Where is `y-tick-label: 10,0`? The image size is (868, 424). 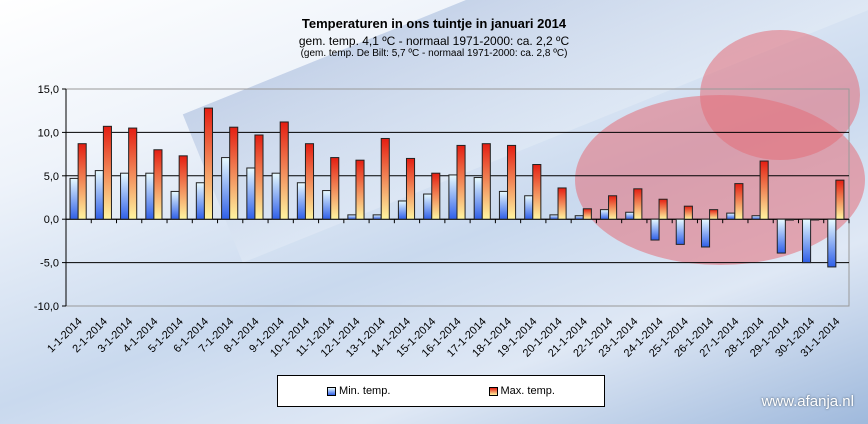
y-tick-label: 10,0 is located at coordinates (48, 133).